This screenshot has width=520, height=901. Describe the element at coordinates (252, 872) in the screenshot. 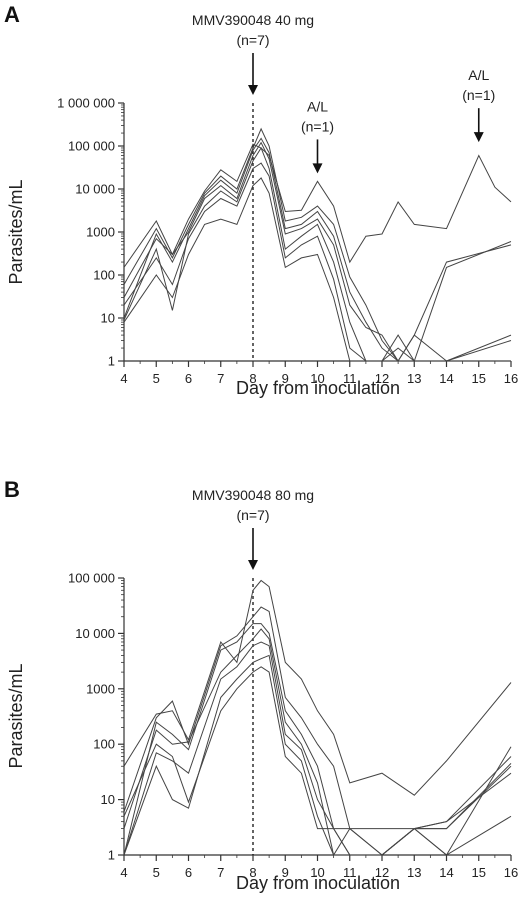

I see `panel-b-x-tick-label: 8` at that location.